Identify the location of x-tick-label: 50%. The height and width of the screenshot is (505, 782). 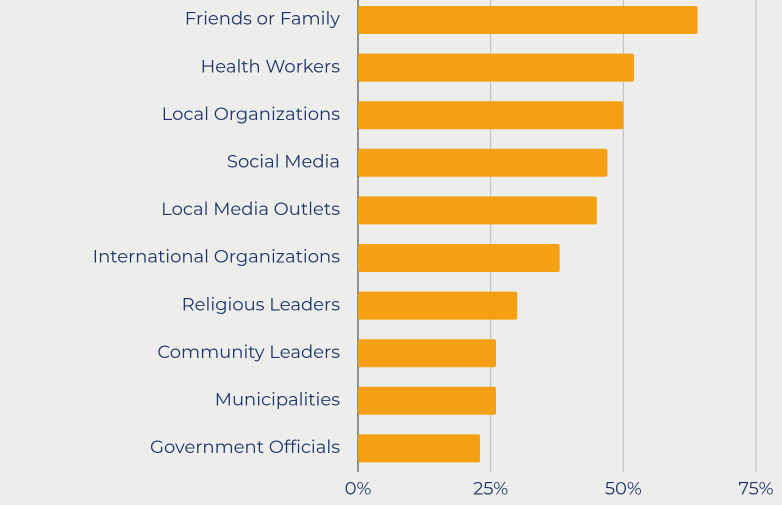
(623, 489).